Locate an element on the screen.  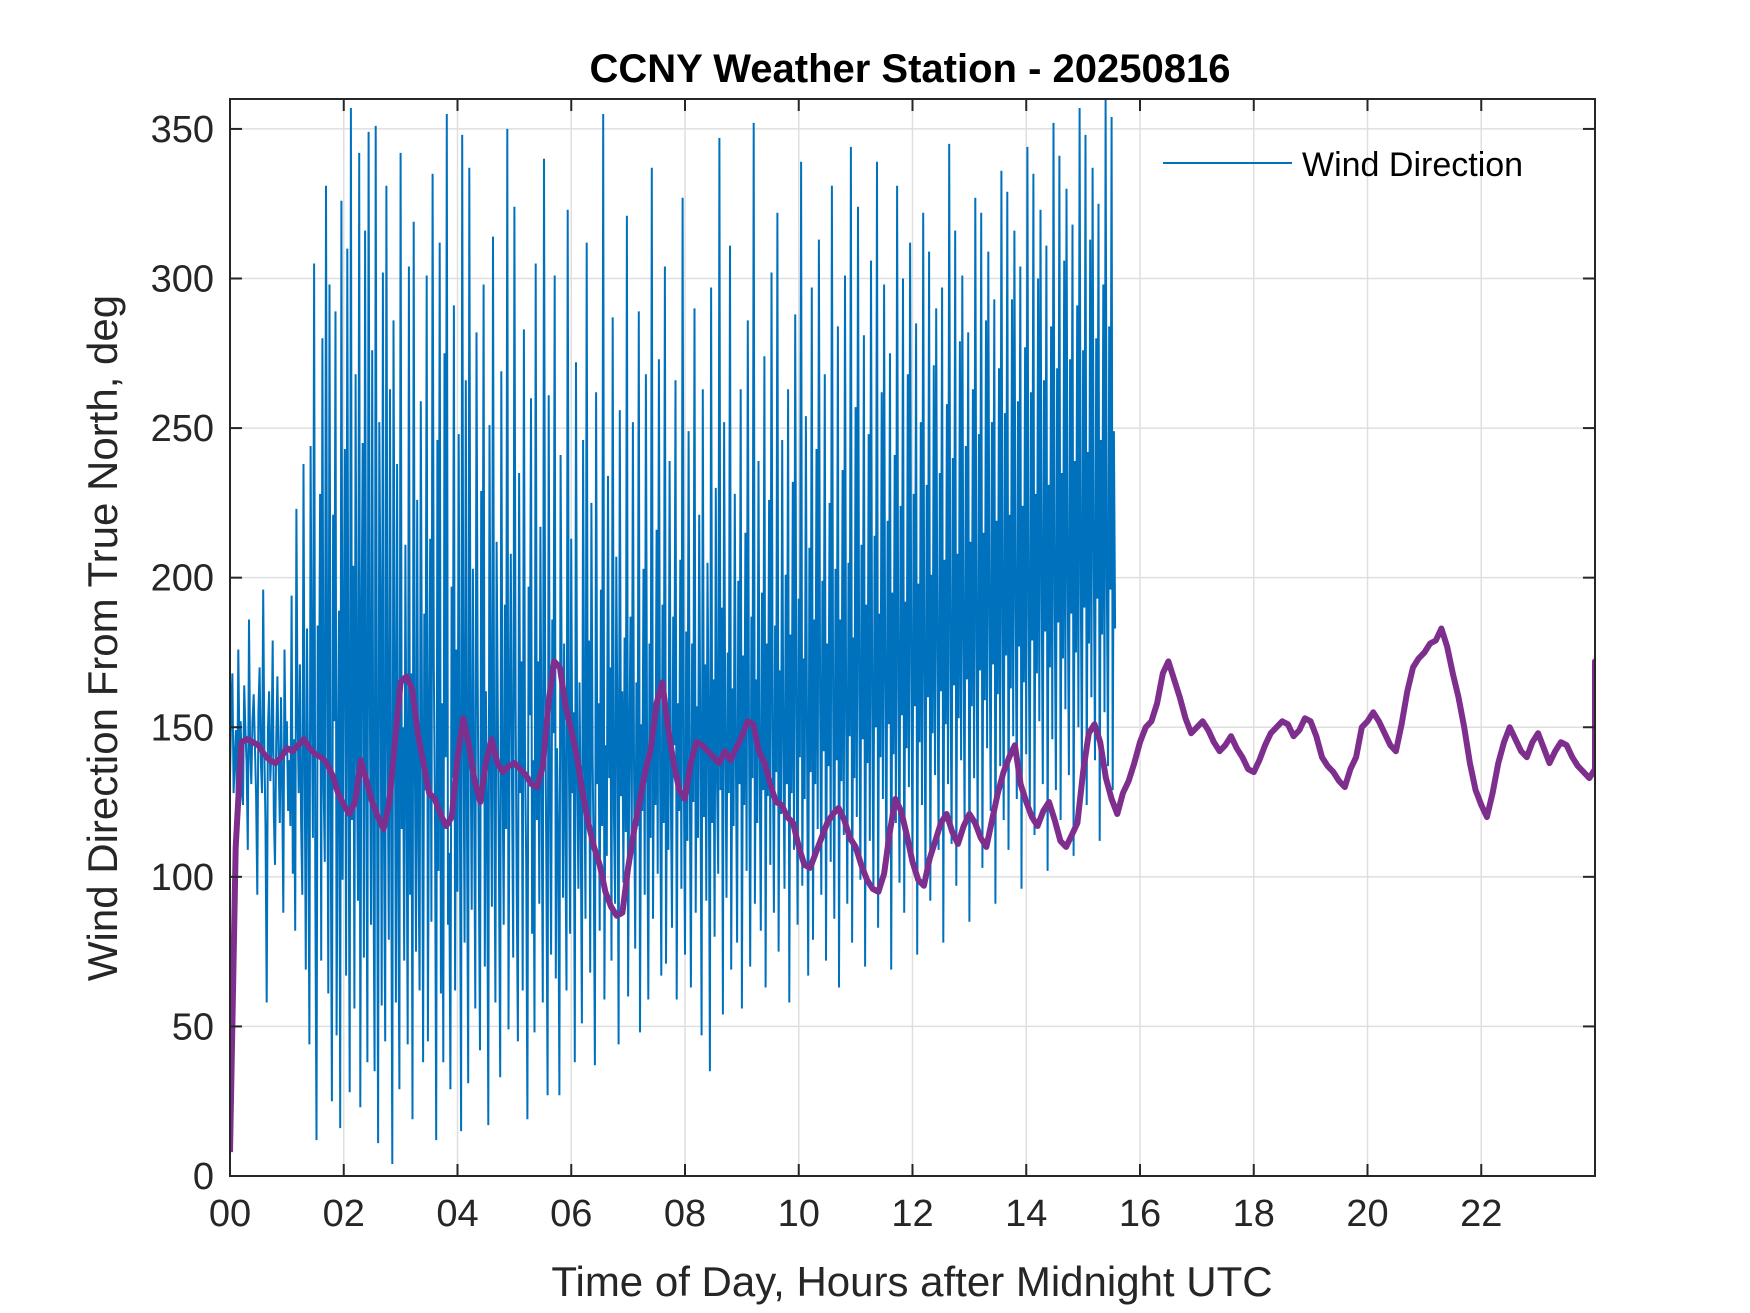
y-tick-label: 200 is located at coordinates (182, 579).